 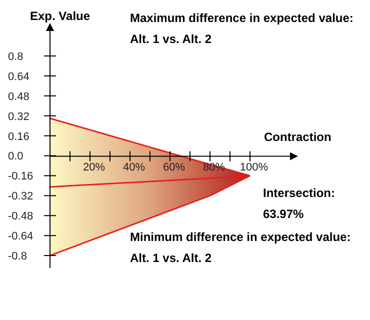 What do you see at coordinates (21, 236) in the screenshot?
I see `y-tick-label: -0.64` at bounding box center [21, 236].